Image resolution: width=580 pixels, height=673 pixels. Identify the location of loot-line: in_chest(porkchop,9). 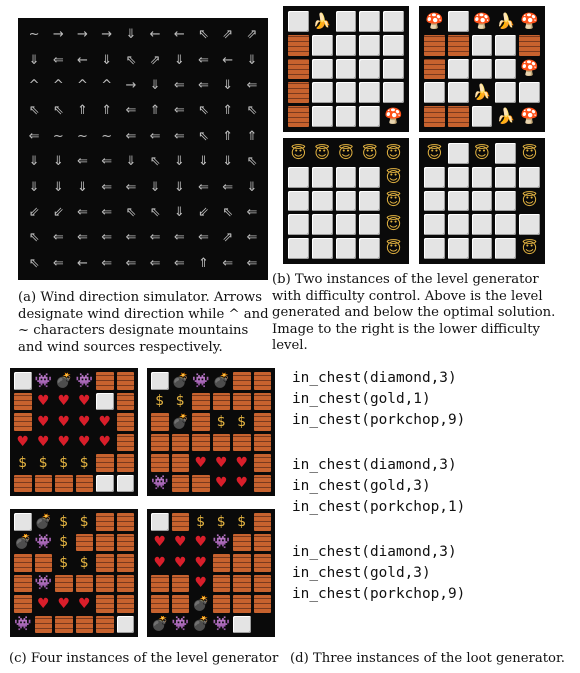
(379, 420).